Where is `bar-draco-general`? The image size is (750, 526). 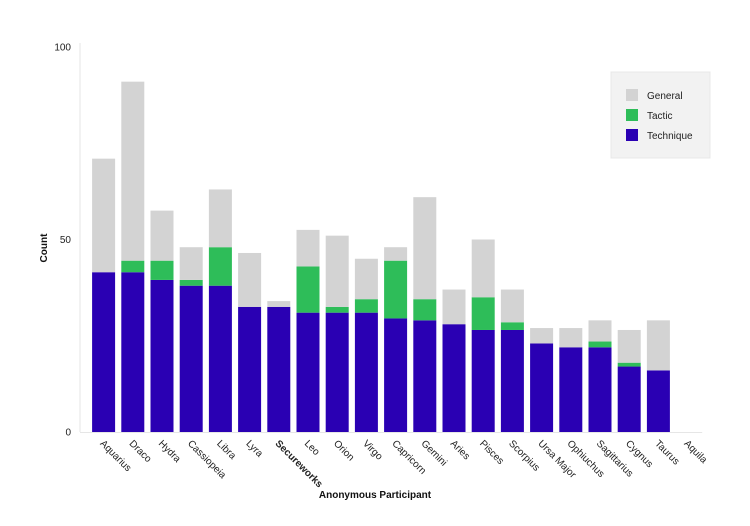 bar-draco-general is located at coordinates (133, 171).